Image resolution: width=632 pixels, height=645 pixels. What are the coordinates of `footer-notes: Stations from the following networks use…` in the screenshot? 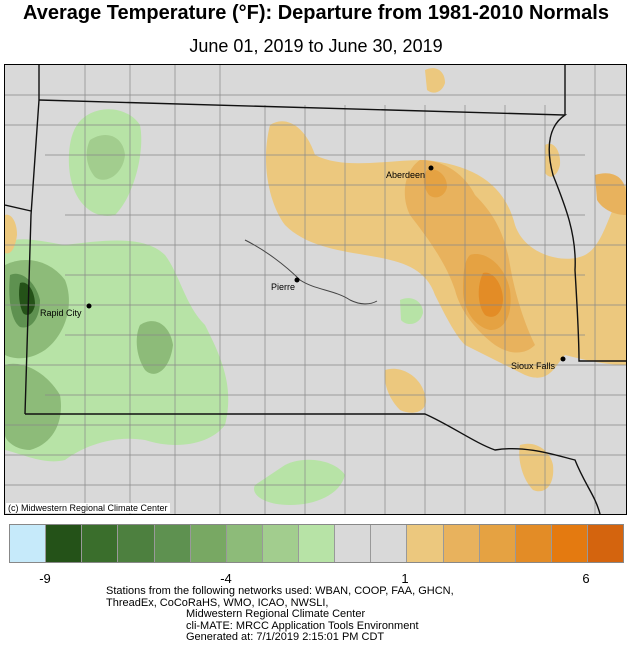 It's located at (280, 614).